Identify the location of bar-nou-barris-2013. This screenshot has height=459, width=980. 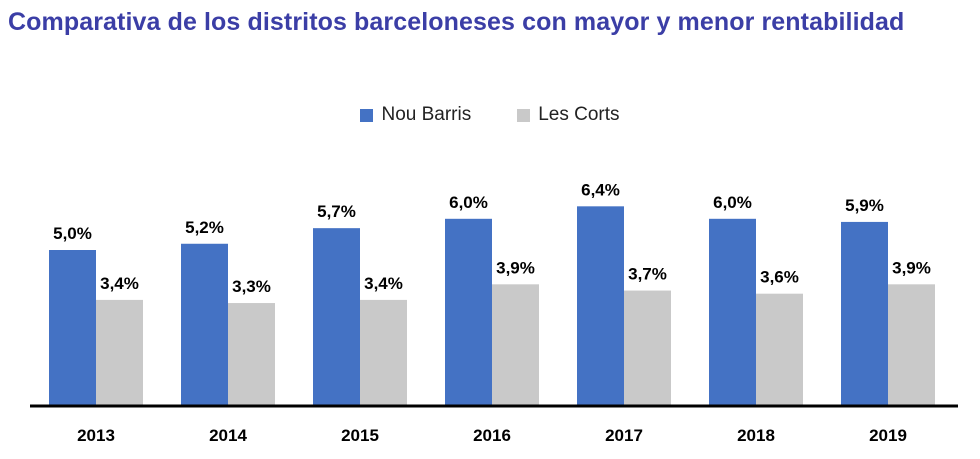
(72, 328).